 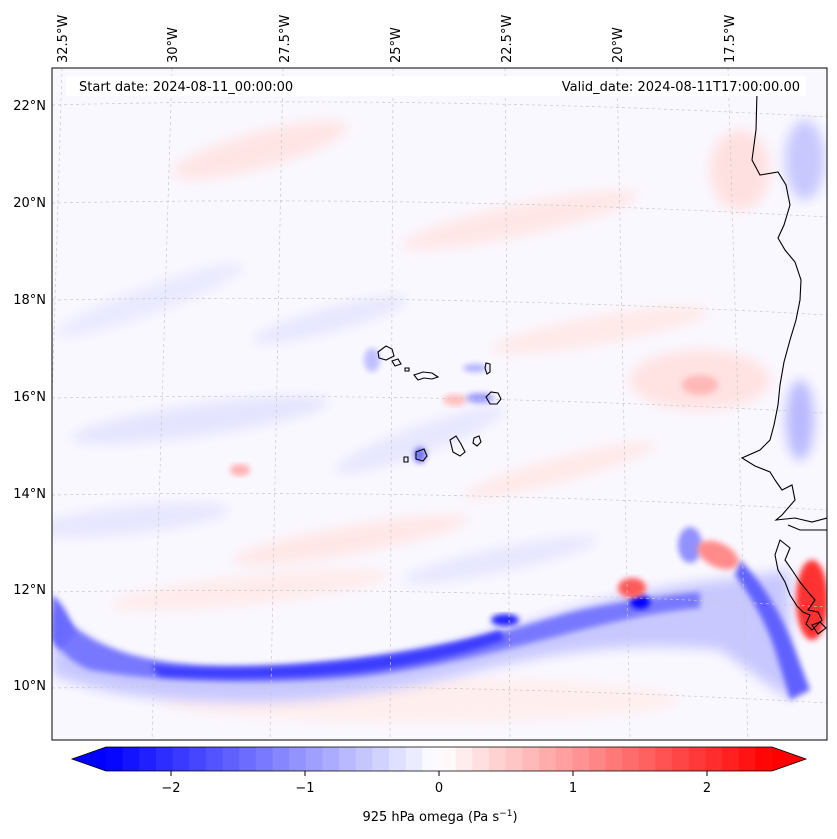 I want to click on lat-tick-label: 18°N, so click(x=29, y=300).